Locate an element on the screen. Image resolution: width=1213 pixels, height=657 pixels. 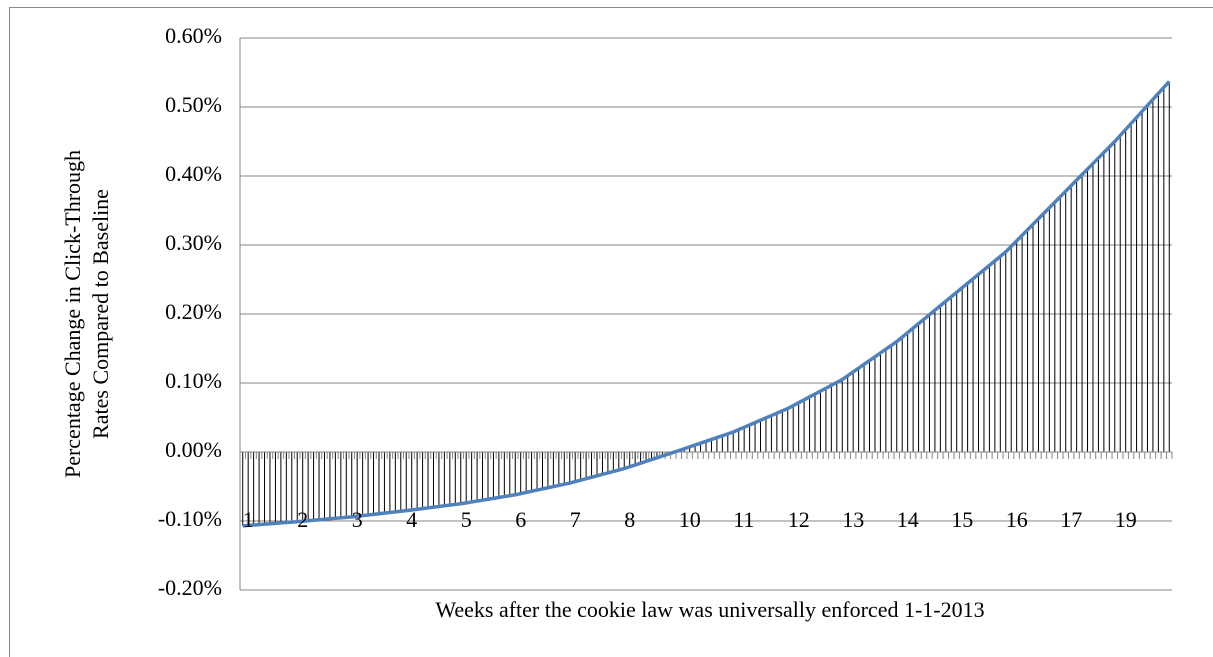
y-axis-title-line: Rates Compared to Baseline is located at coordinates (100, 314).